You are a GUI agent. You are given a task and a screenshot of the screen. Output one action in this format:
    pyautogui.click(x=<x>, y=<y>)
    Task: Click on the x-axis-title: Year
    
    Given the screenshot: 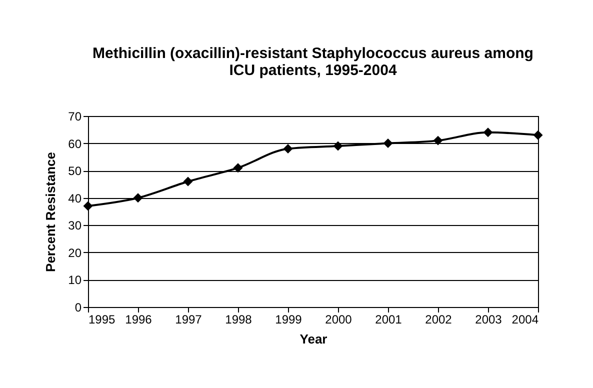 What is the action you would take?
    pyautogui.click(x=314, y=339)
    